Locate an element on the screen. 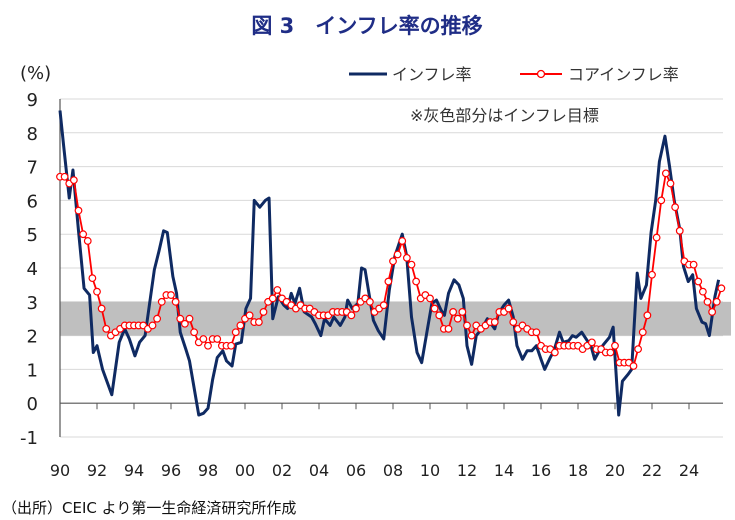 The height and width of the screenshot is (520, 735). y-tick-label: 3 is located at coordinates (32, 303).